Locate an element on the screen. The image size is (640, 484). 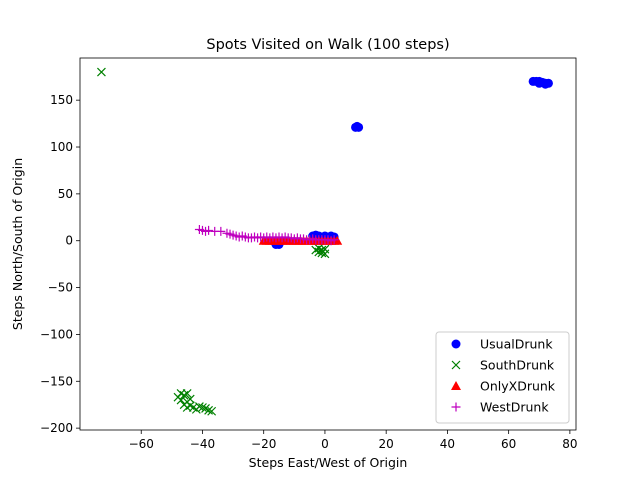
x-tick-label: −60 is located at coordinates (141, 444).